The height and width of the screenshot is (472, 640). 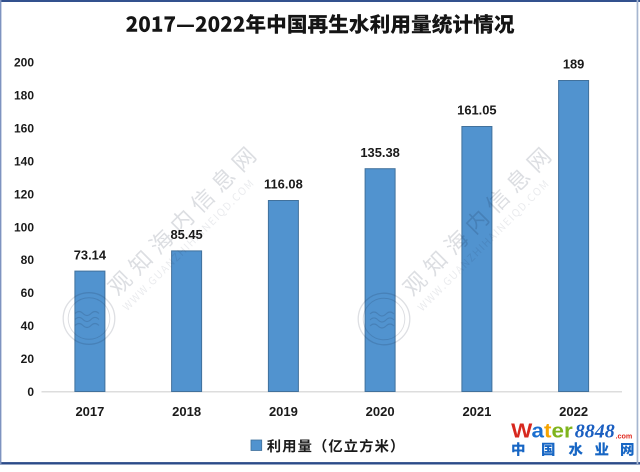 I want to click on svg-text: 100, so click(x=24, y=227).